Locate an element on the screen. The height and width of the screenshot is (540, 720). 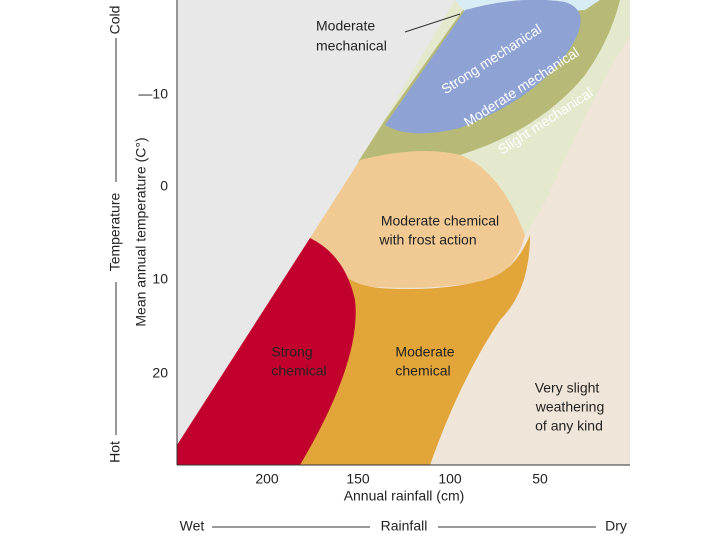
y-tick-label: —10 is located at coordinates (153, 94).